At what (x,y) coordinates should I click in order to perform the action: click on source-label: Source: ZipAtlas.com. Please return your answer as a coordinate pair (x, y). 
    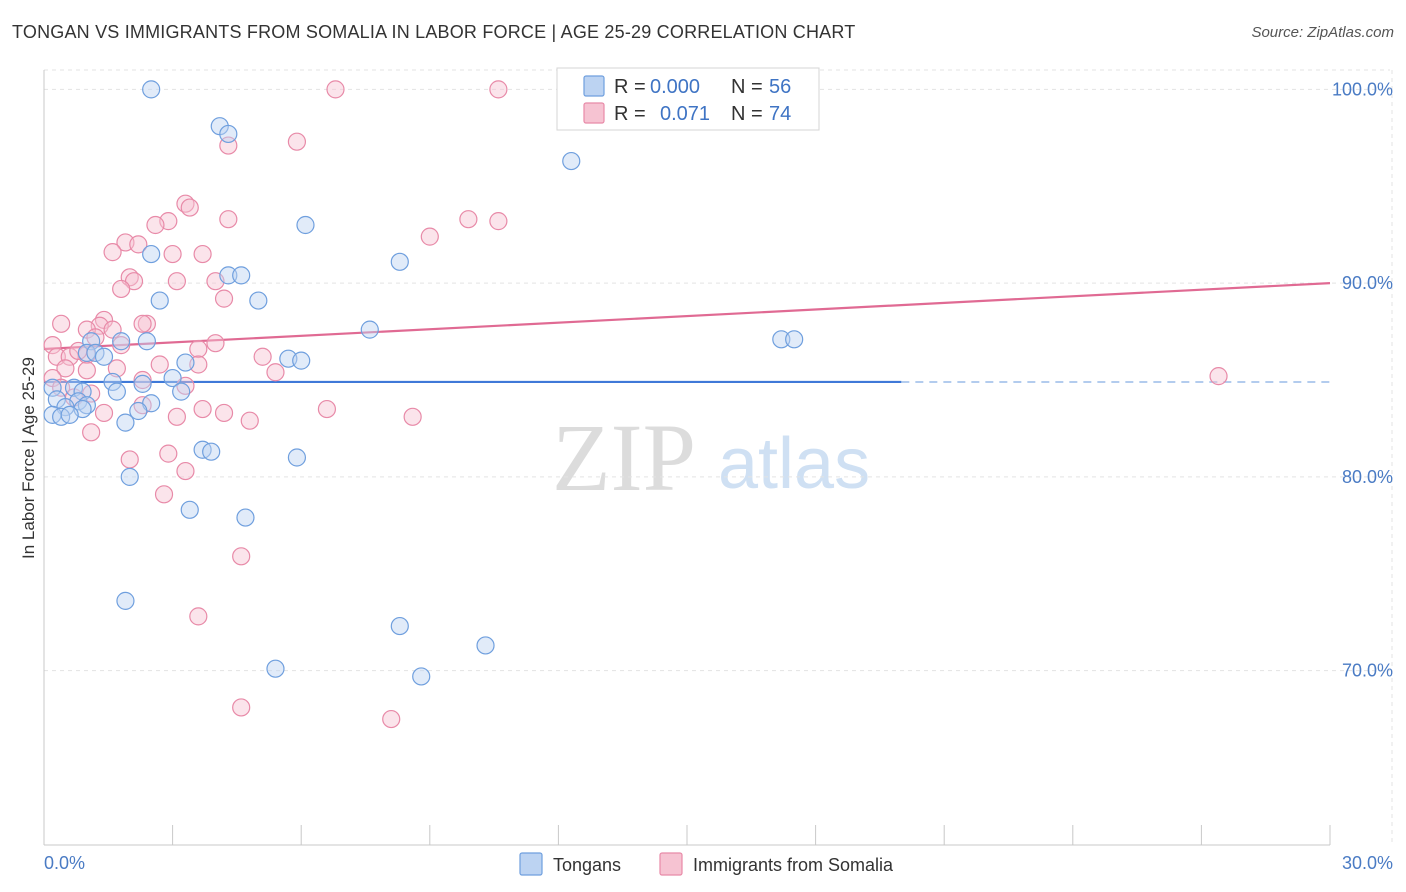
    Looking at the image, I should click on (1322, 32).